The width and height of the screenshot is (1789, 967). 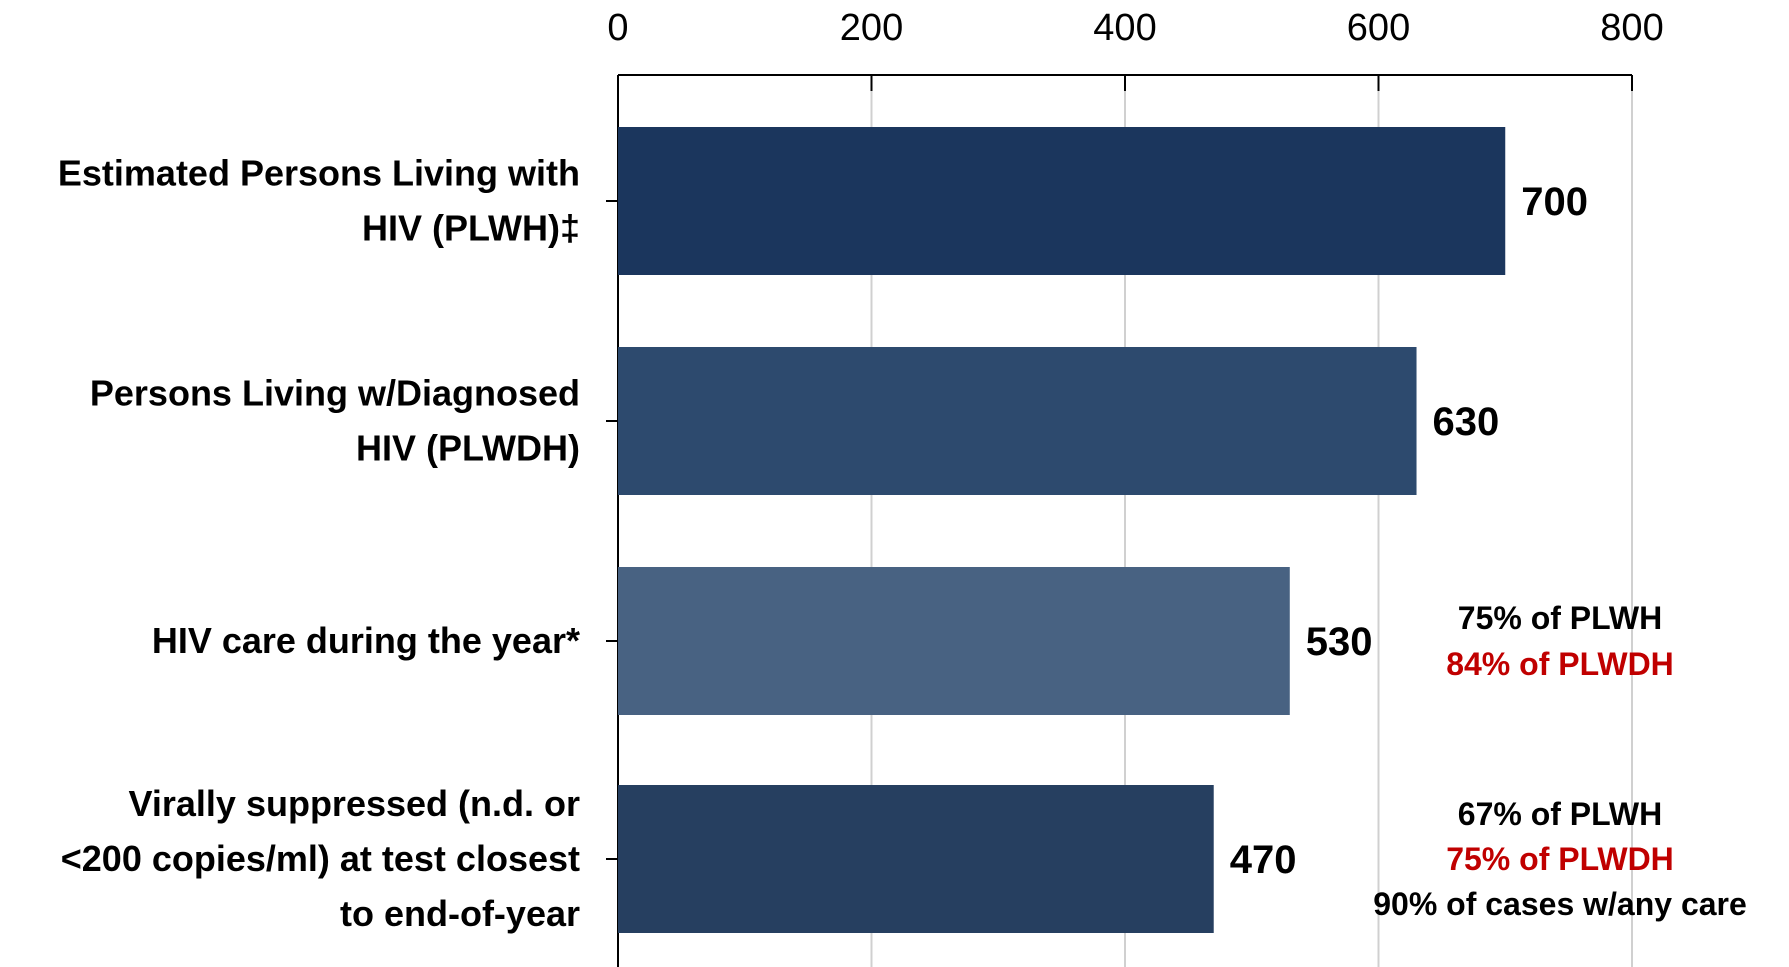 I want to click on bar-value-label: 630, so click(x=1466, y=422).